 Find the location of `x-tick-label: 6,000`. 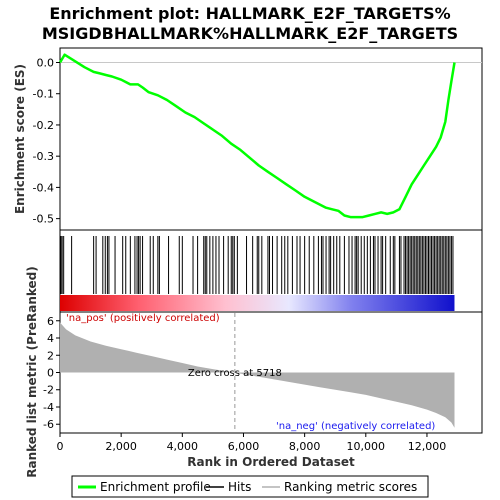

x-tick-label: 6,000 is located at coordinates (244, 446).